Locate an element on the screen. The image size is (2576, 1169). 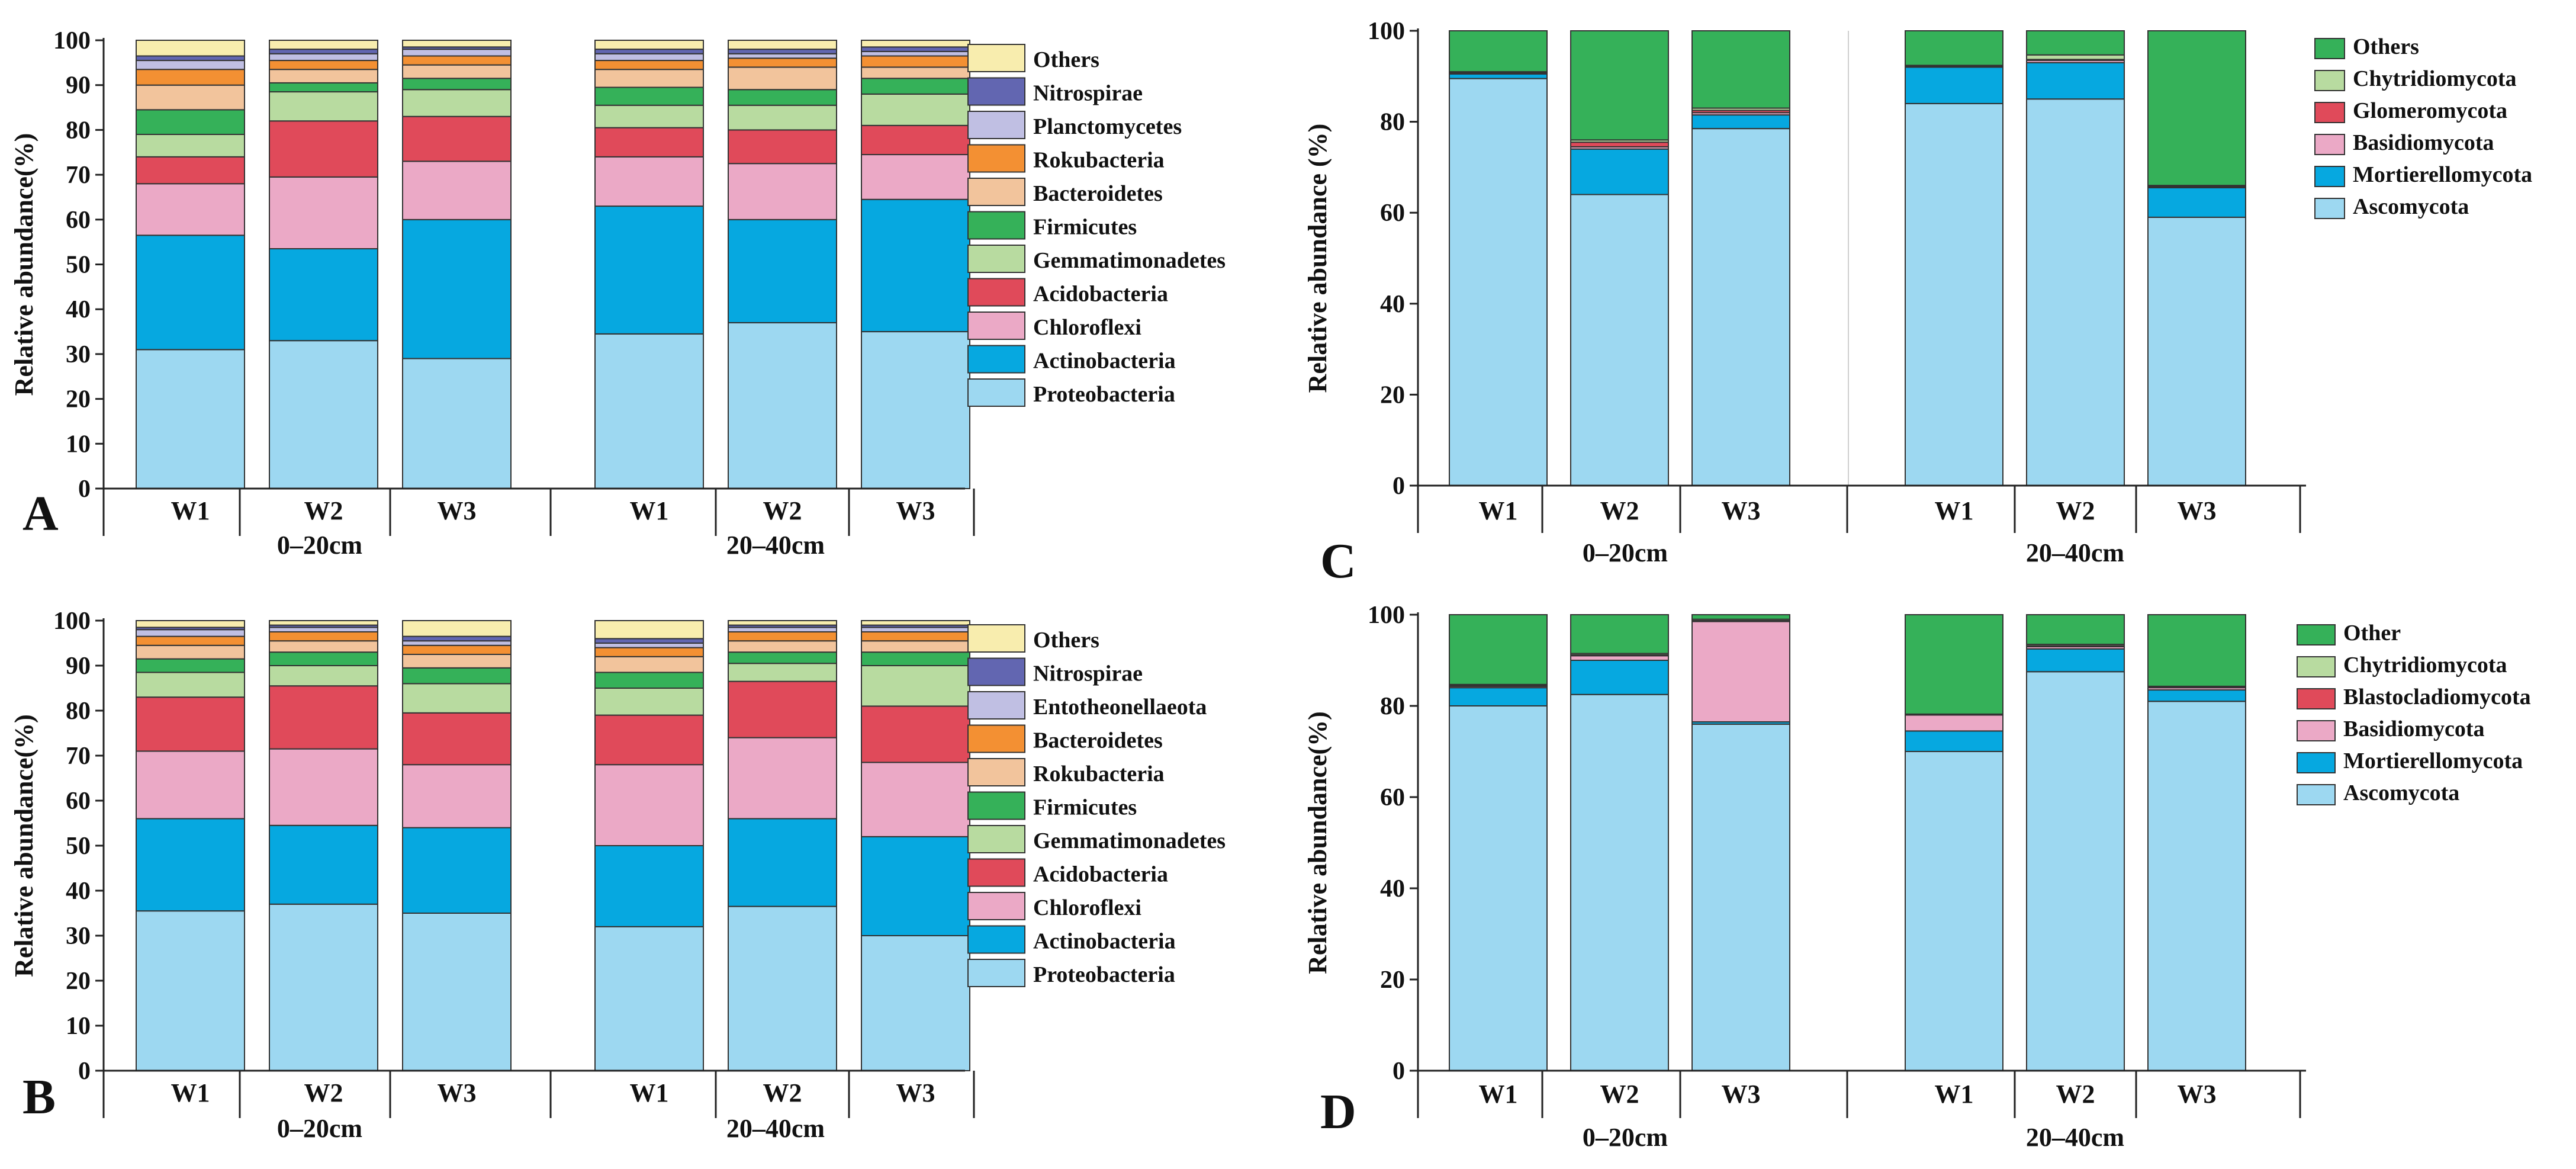
panel-a-bar-5-bacteroidetes-segment is located at coordinates (782, 78).